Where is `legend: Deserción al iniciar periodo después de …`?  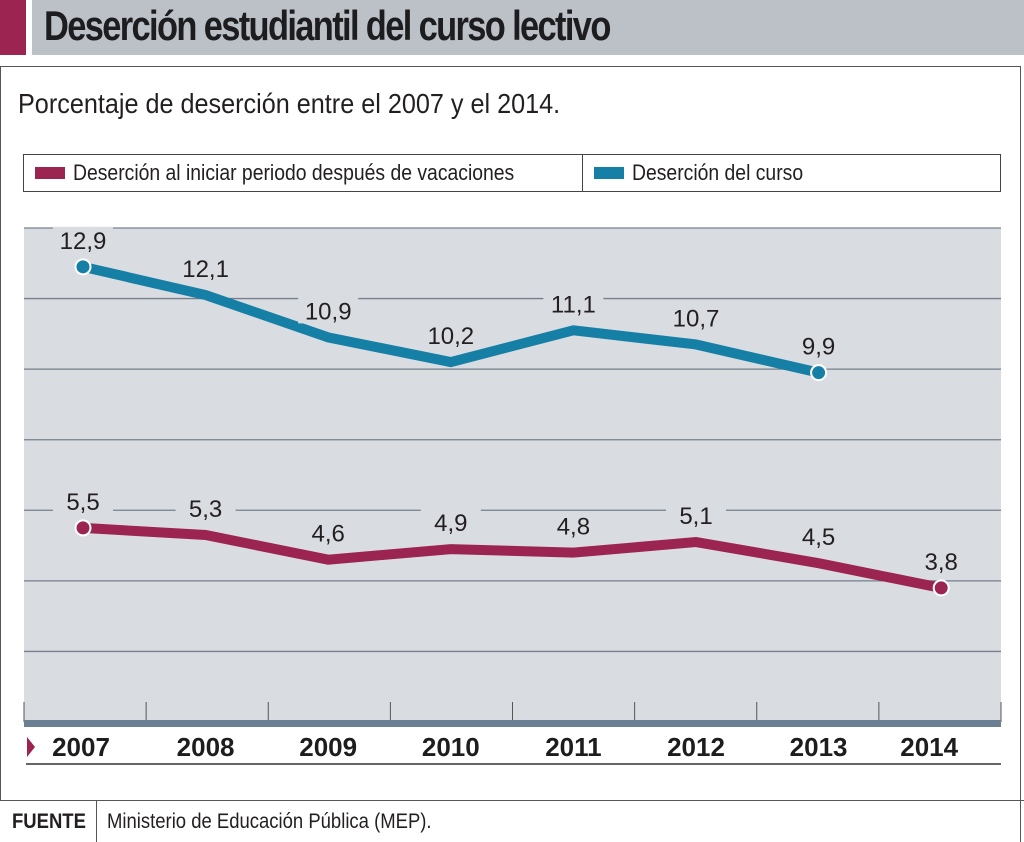
legend: Deserción al iniciar periodo después de … is located at coordinates (512, 173).